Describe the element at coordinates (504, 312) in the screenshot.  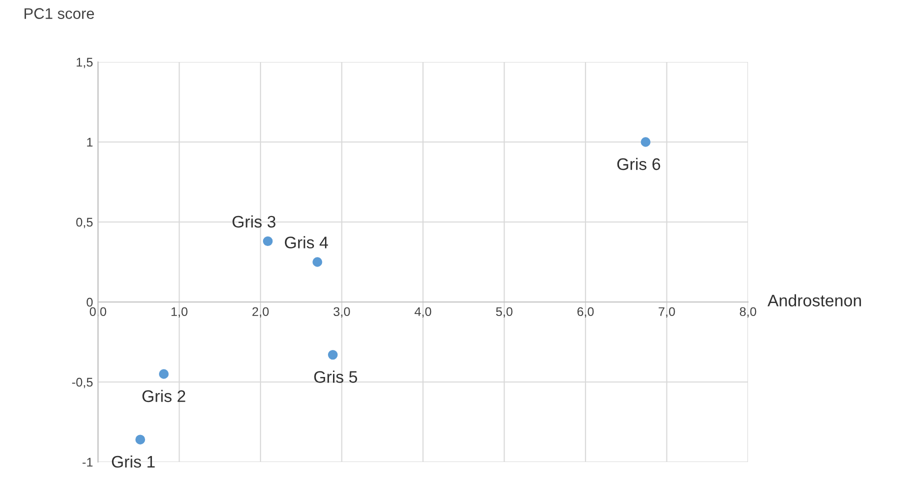
I see `x-tick-label: 5,0` at that location.